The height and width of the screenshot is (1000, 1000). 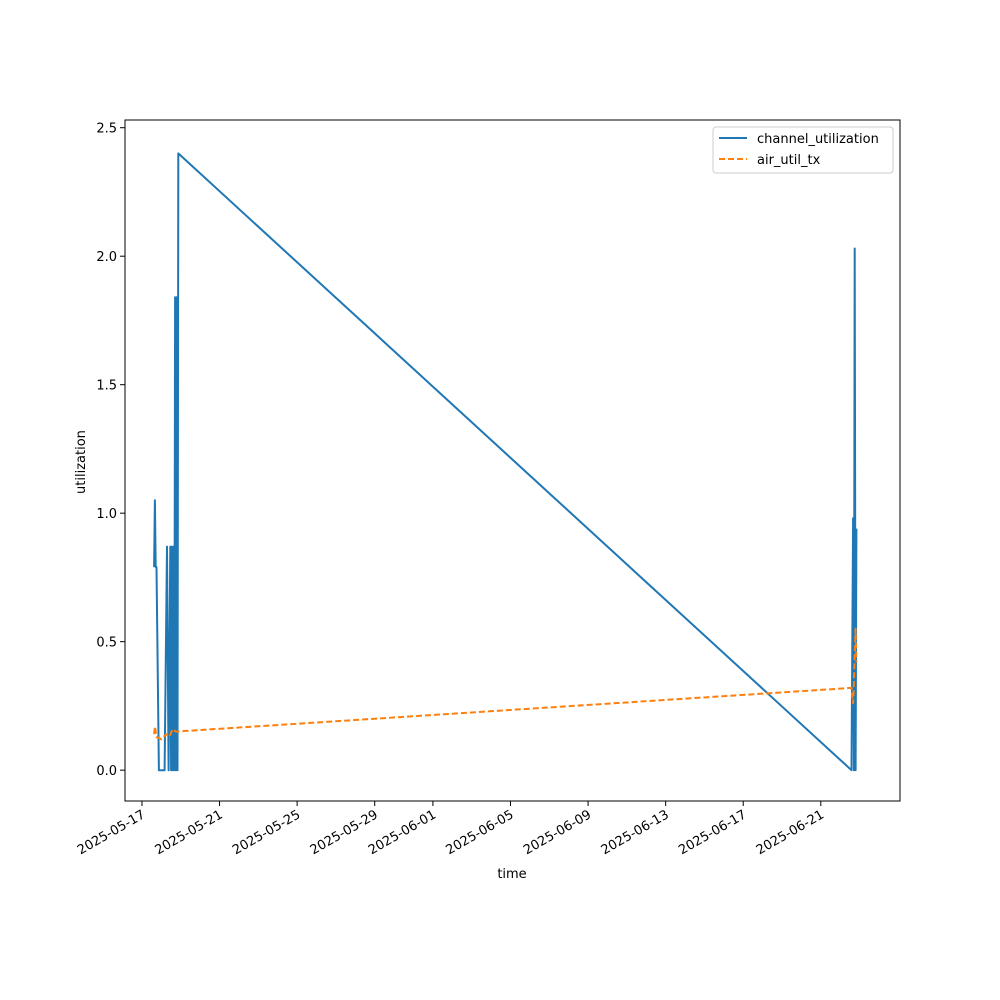 I want to click on y-tick-label: 0.5, so click(x=106, y=643).